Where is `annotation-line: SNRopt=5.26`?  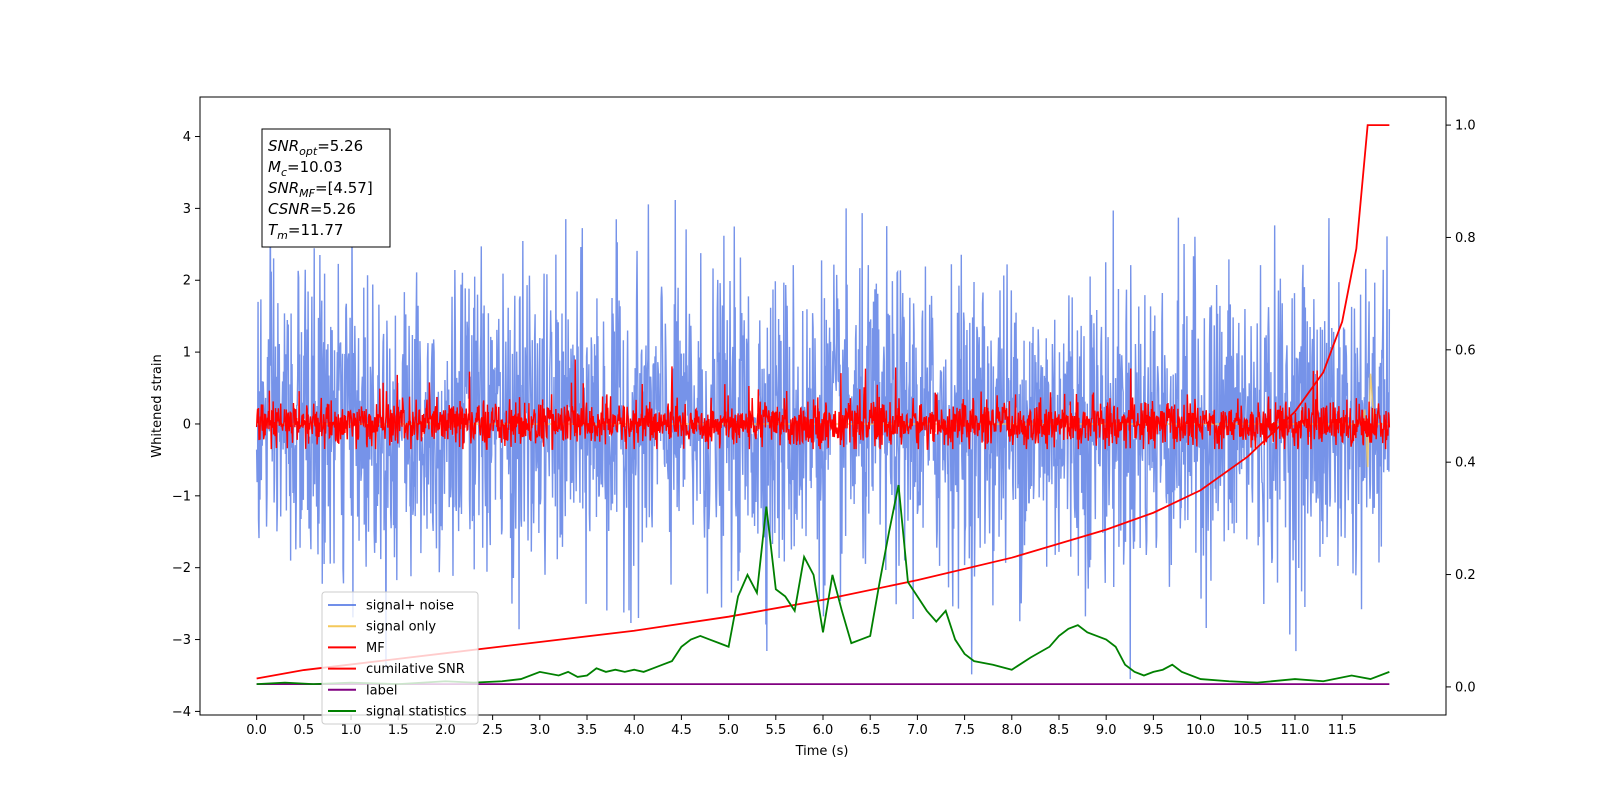
annotation-line: SNRopt=5.26 is located at coordinates (315, 147).